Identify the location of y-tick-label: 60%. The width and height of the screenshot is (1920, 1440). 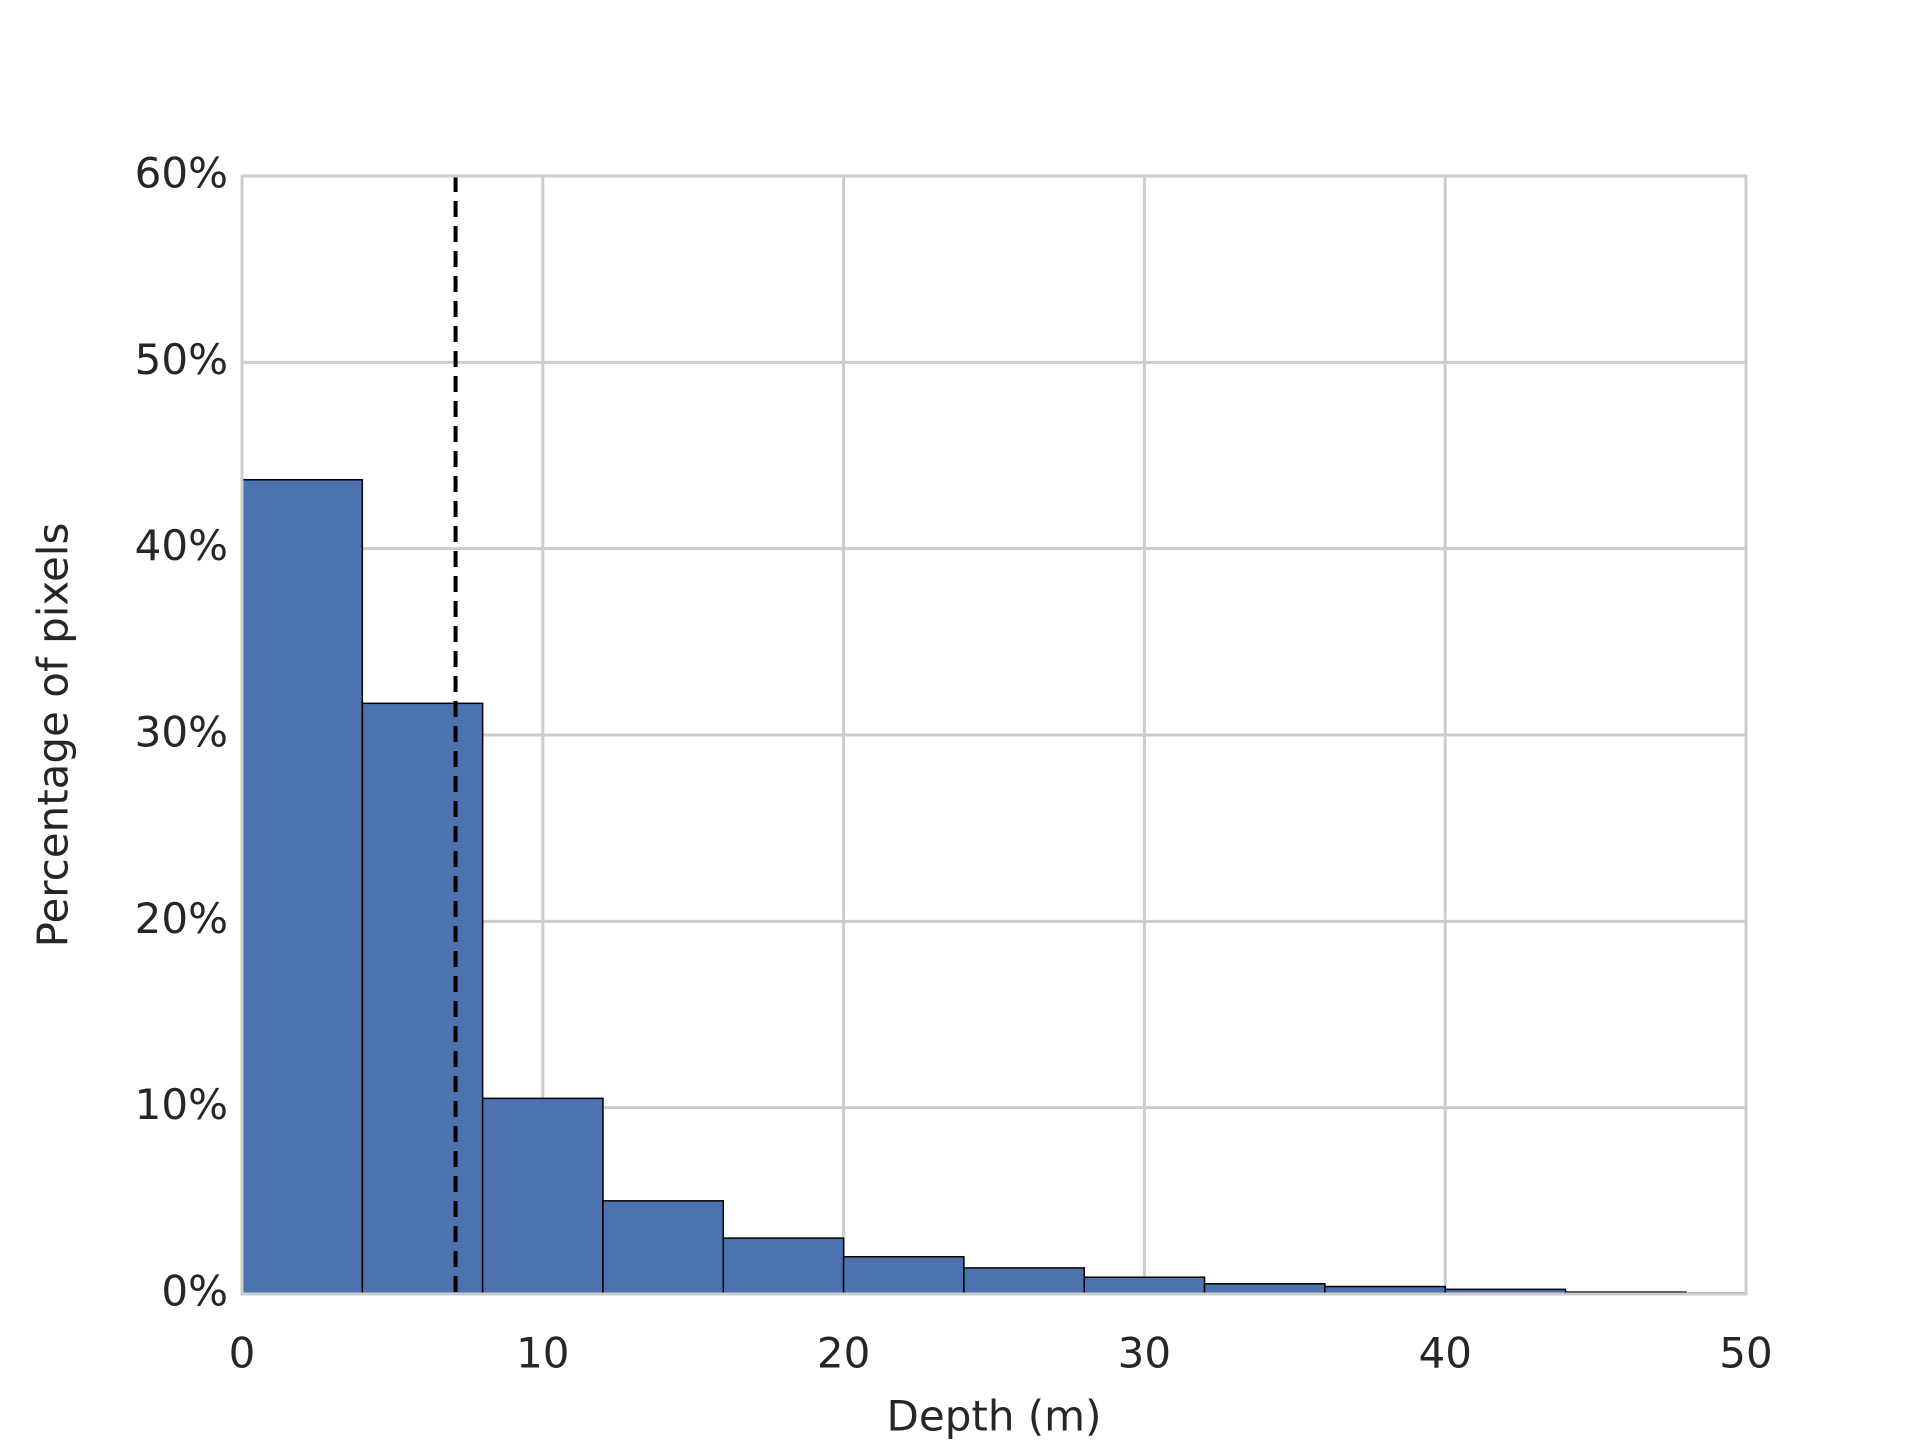
(181, 173).